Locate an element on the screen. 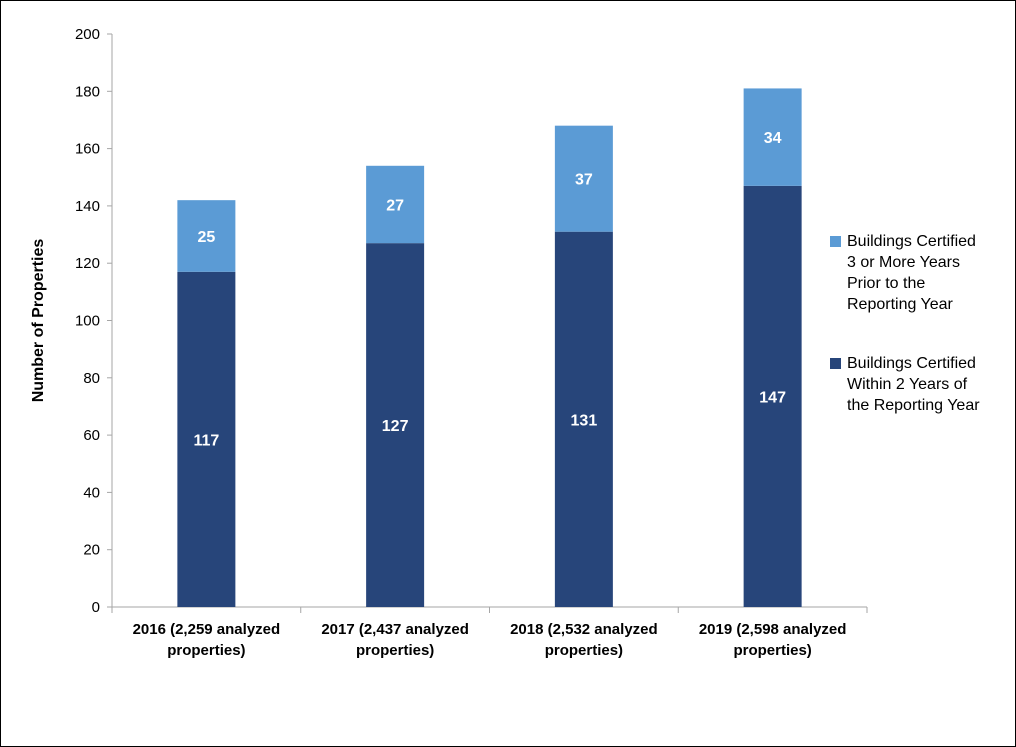 The image size is (1016, 747). y-tick-label: 0 is located at coordinates (96, 607).